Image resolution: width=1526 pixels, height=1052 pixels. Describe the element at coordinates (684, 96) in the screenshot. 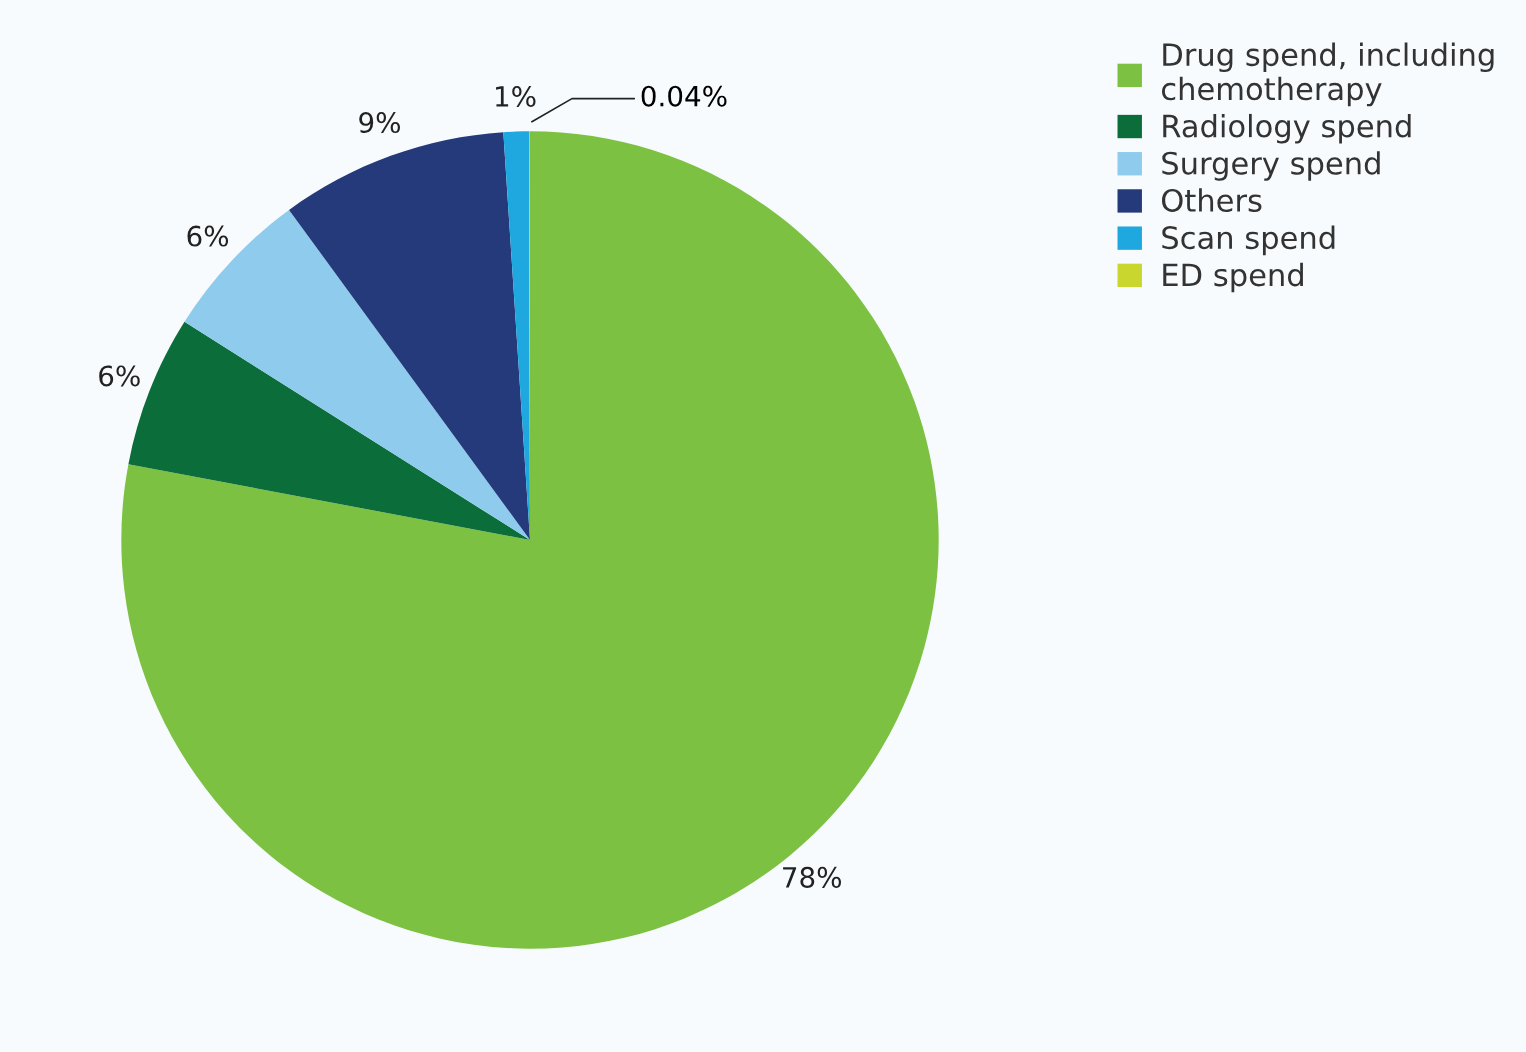

I see `data-label: 0.04%` at that location.